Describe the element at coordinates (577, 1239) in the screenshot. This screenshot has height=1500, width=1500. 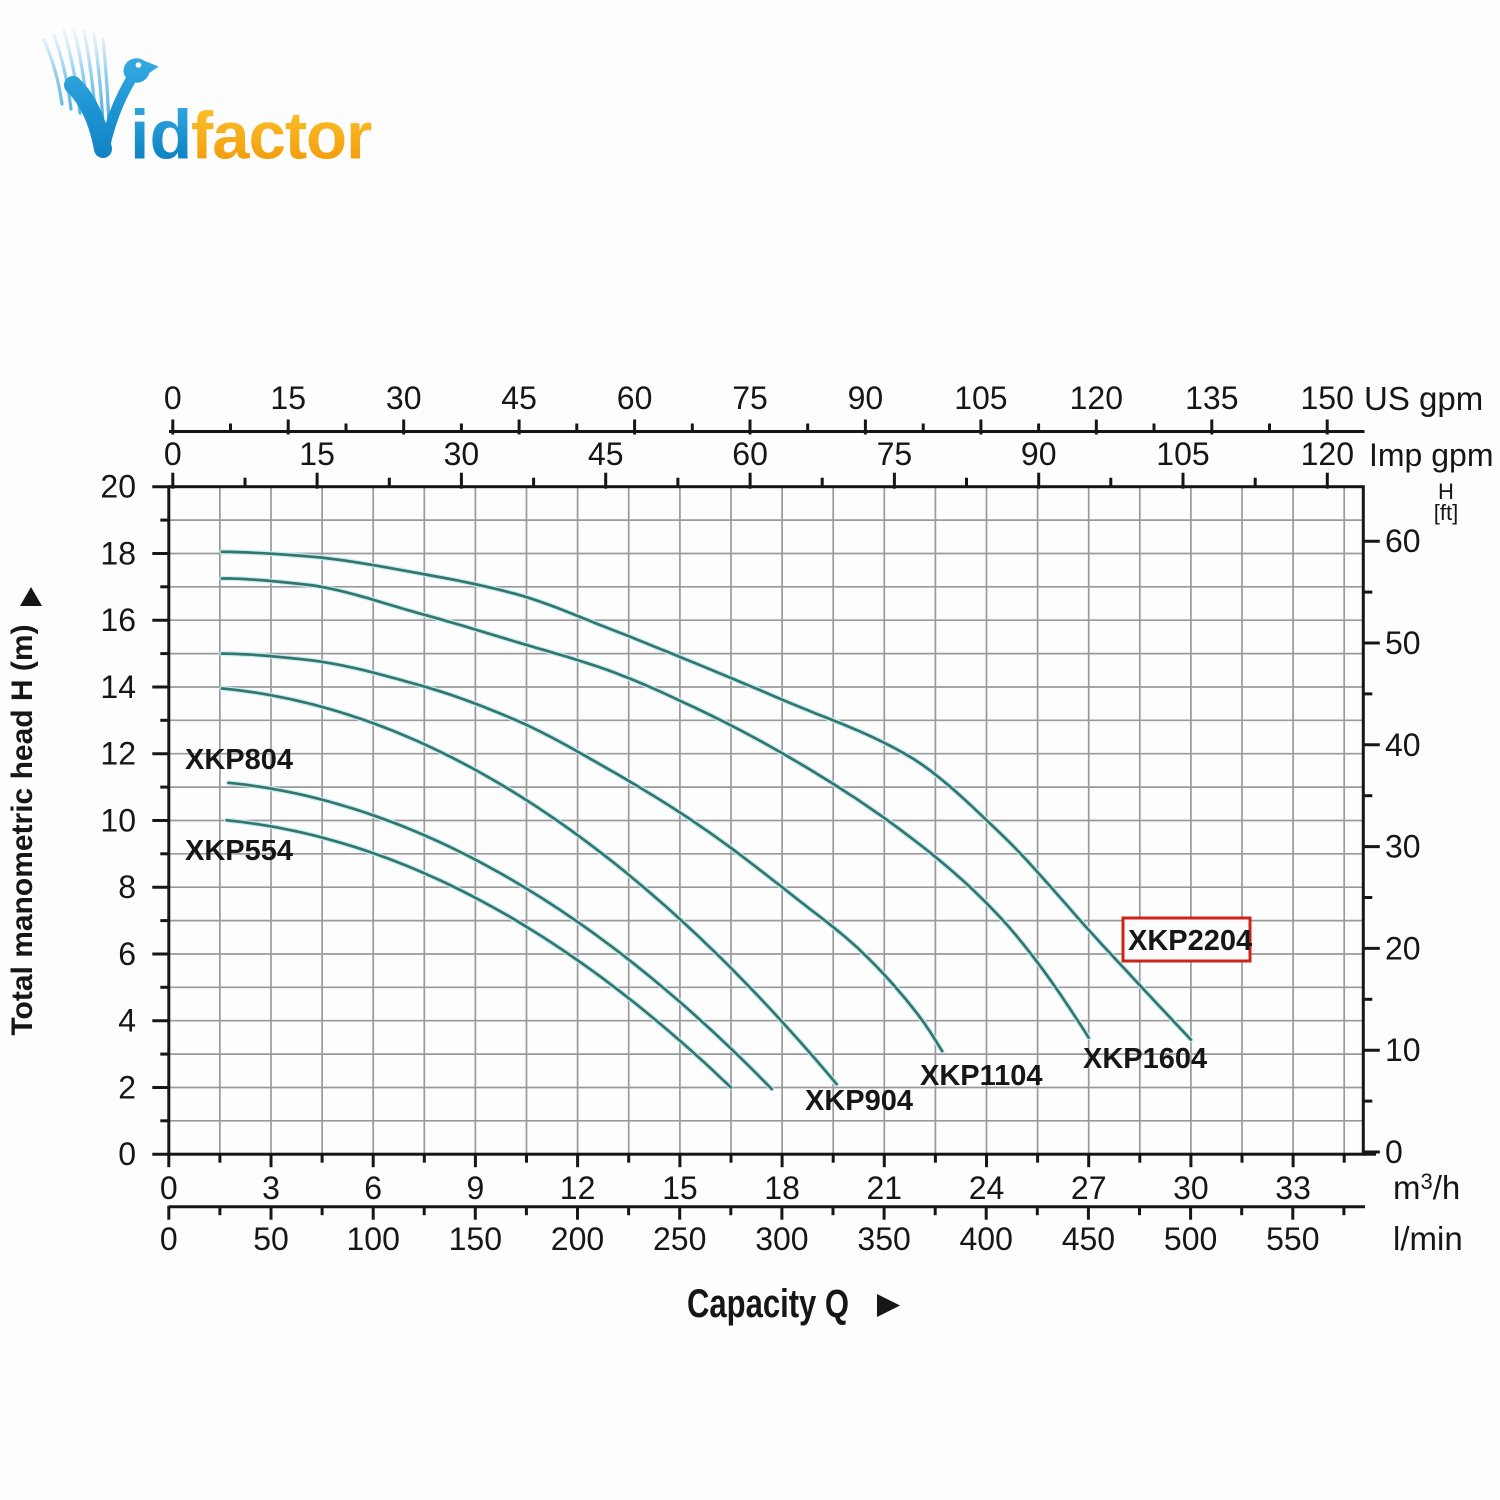
I see `svg-text: 200` at that location.